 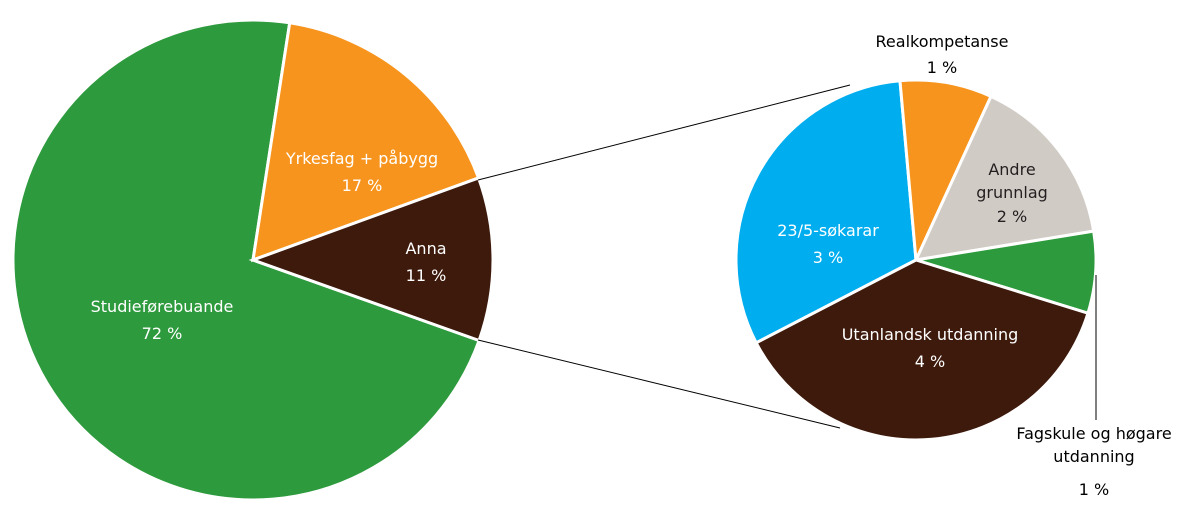 What do you see at coordinates (930, 361) in the screenshot?
I see `slice-value-label: 4 %` at bounding box center [930, 361].